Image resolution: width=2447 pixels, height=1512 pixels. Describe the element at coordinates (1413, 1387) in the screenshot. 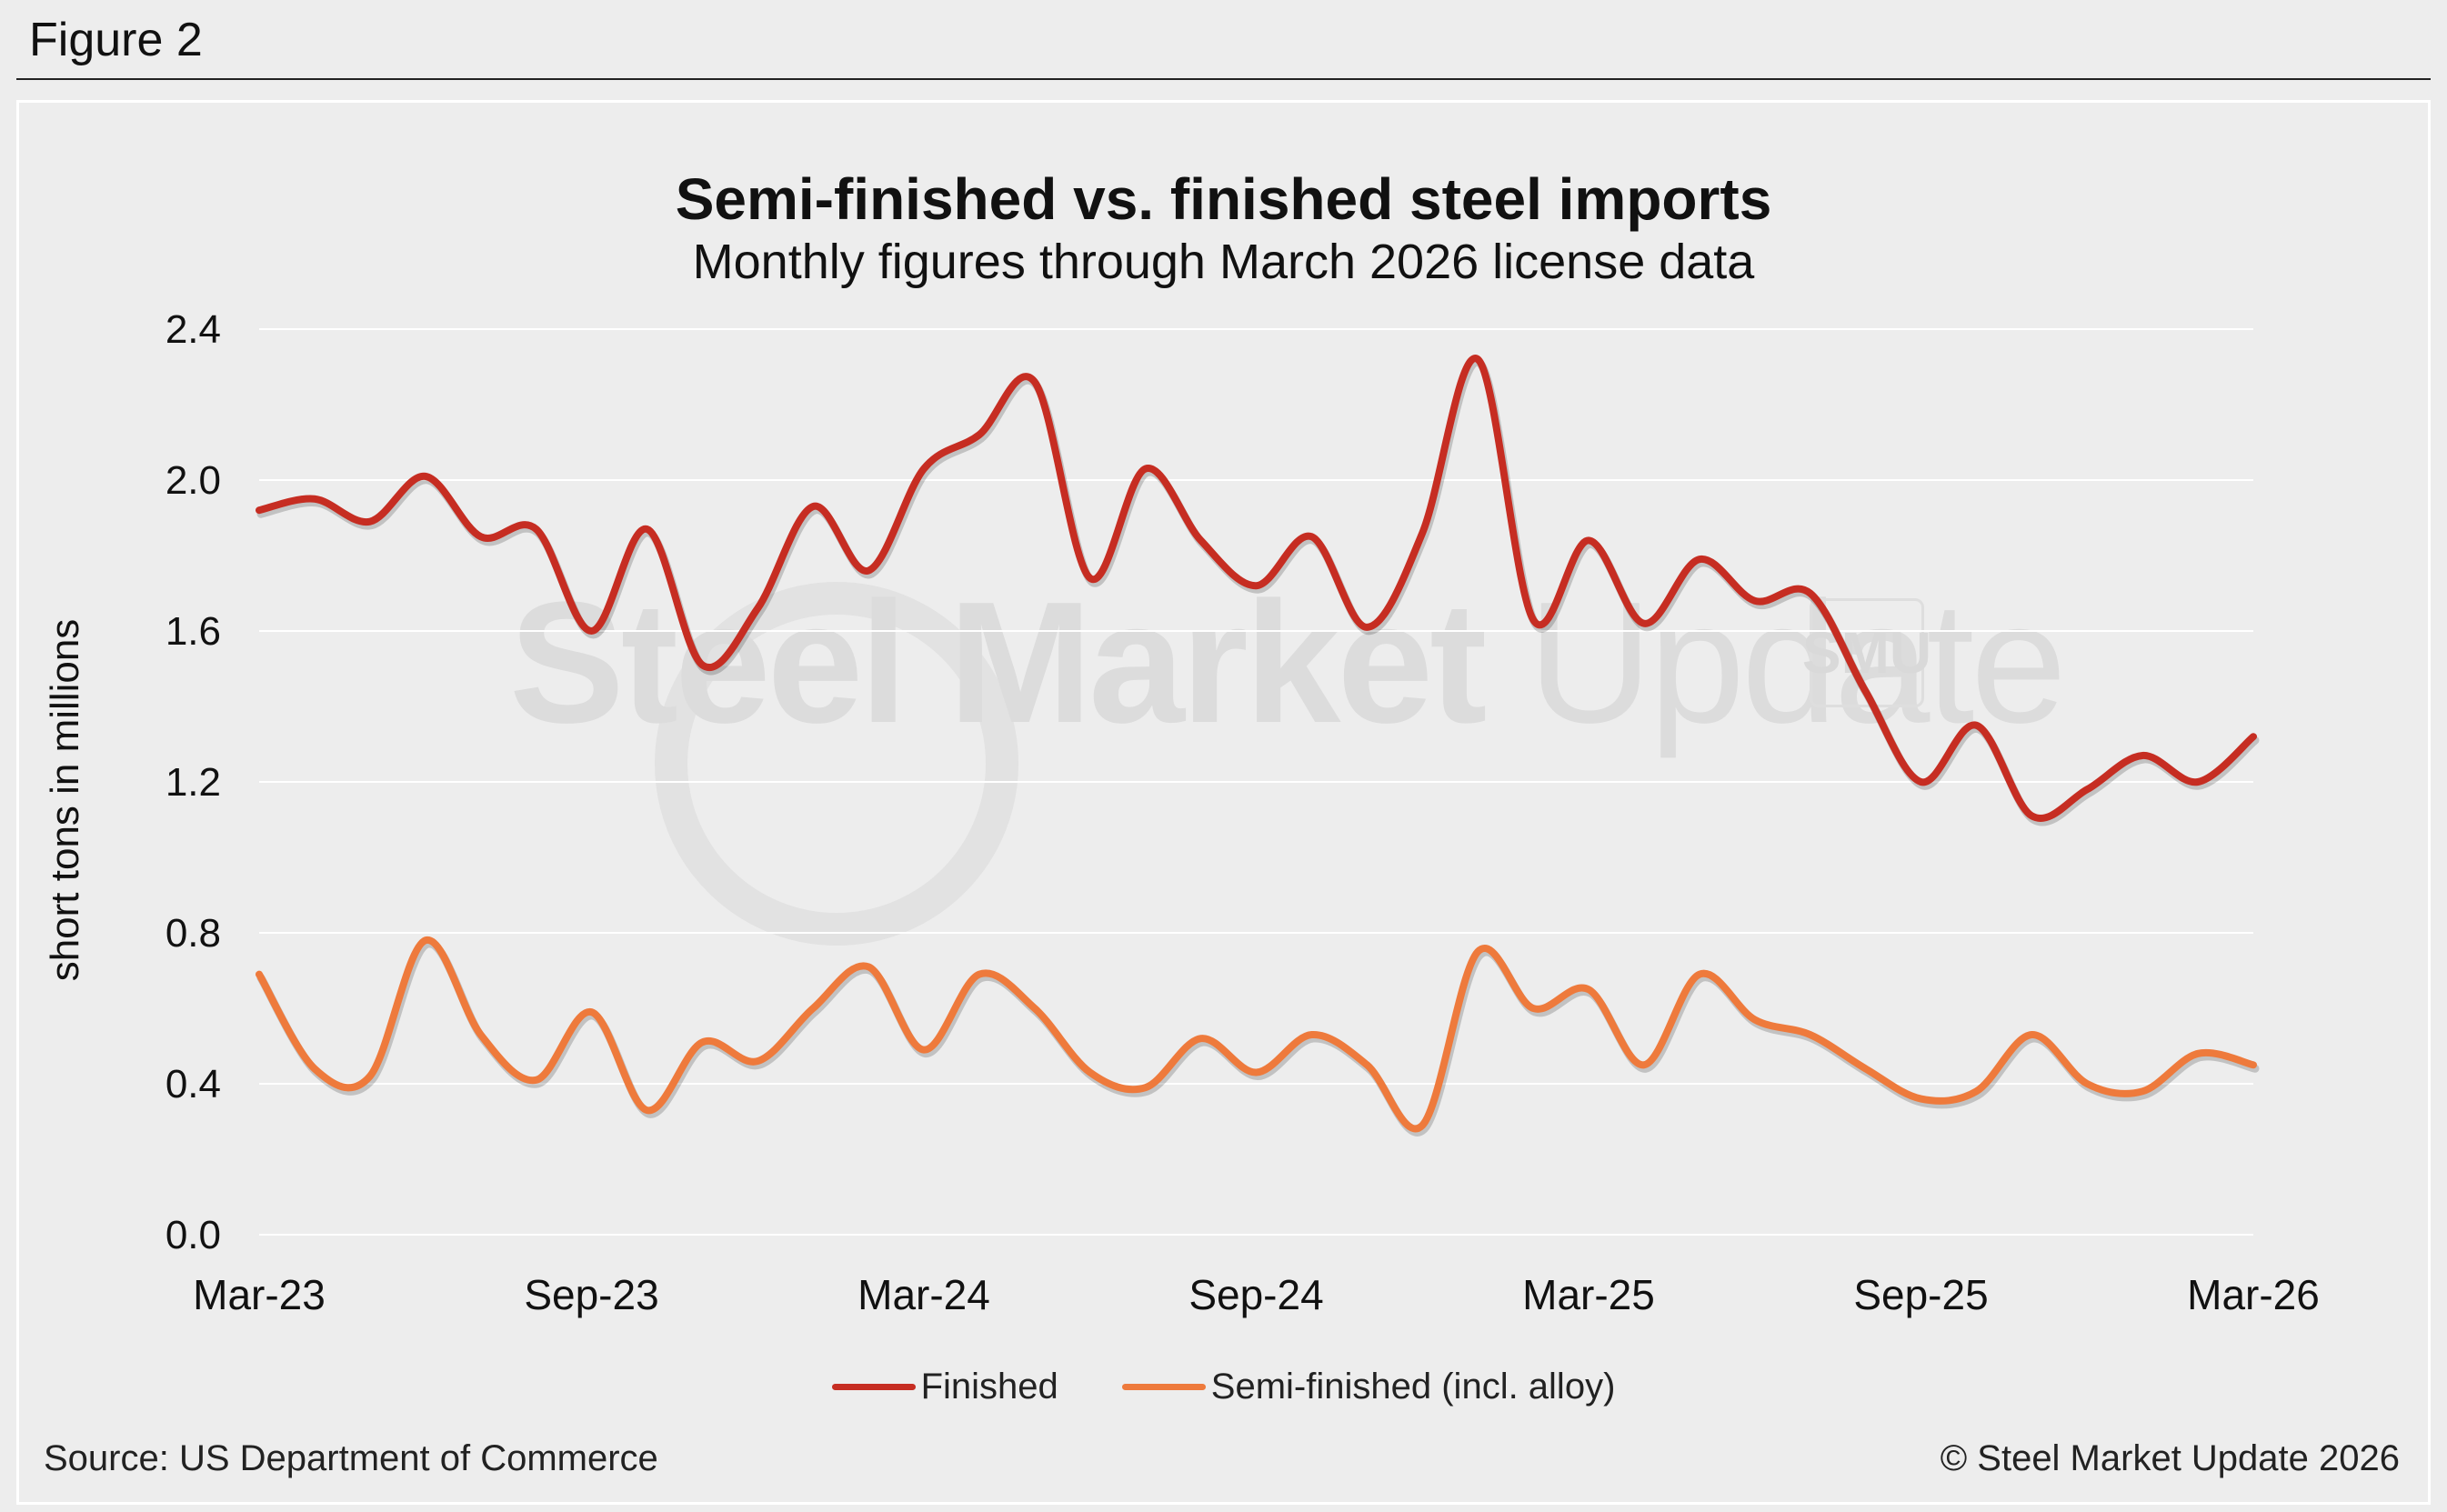

I see `legend-label-semi-finished: Semi-finished (incl. alloy)` at that location.